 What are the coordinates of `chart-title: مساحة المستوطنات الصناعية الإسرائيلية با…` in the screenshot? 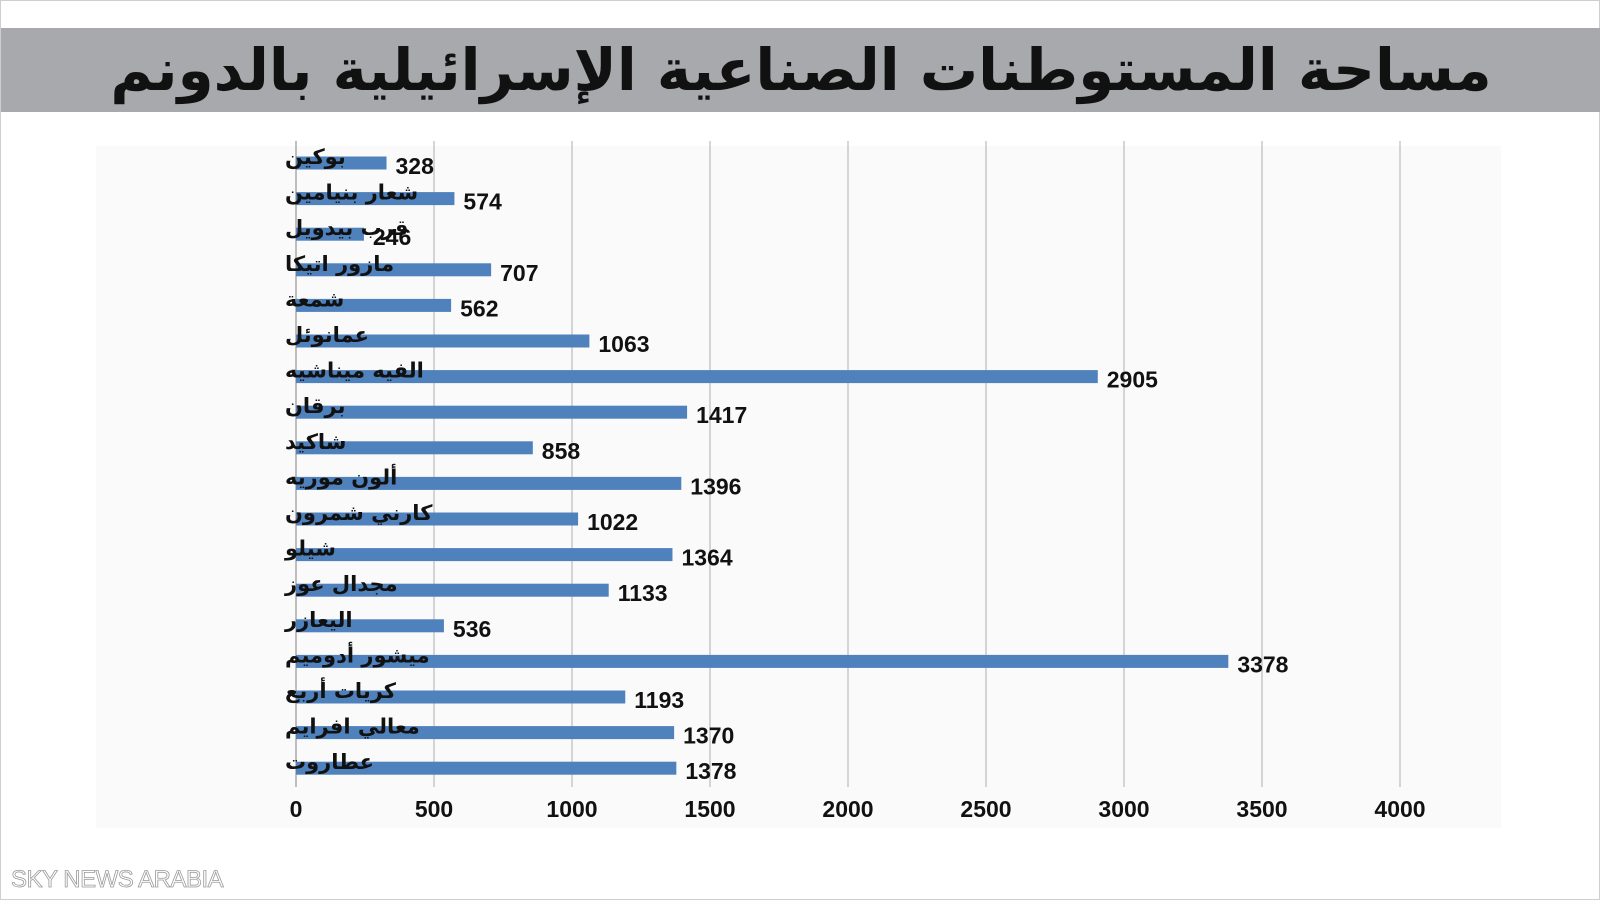 It's located at (801, 70).